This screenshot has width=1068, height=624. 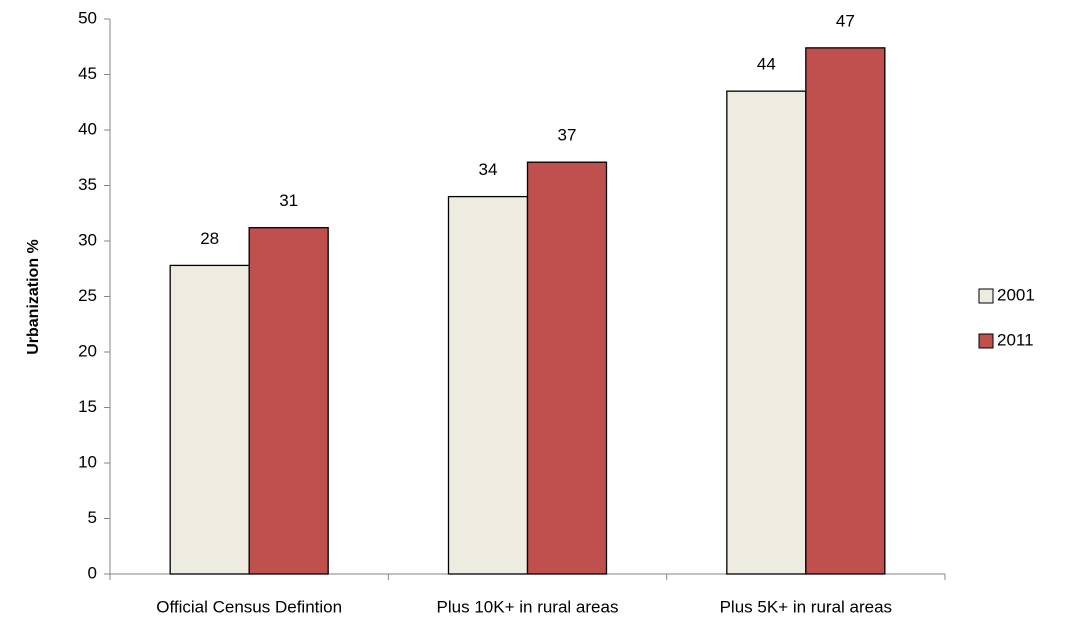 What do you see at coordinates (87, 406) in the screenshot?
I see `y-tick-label: 15` at bounding box center [87, 406].